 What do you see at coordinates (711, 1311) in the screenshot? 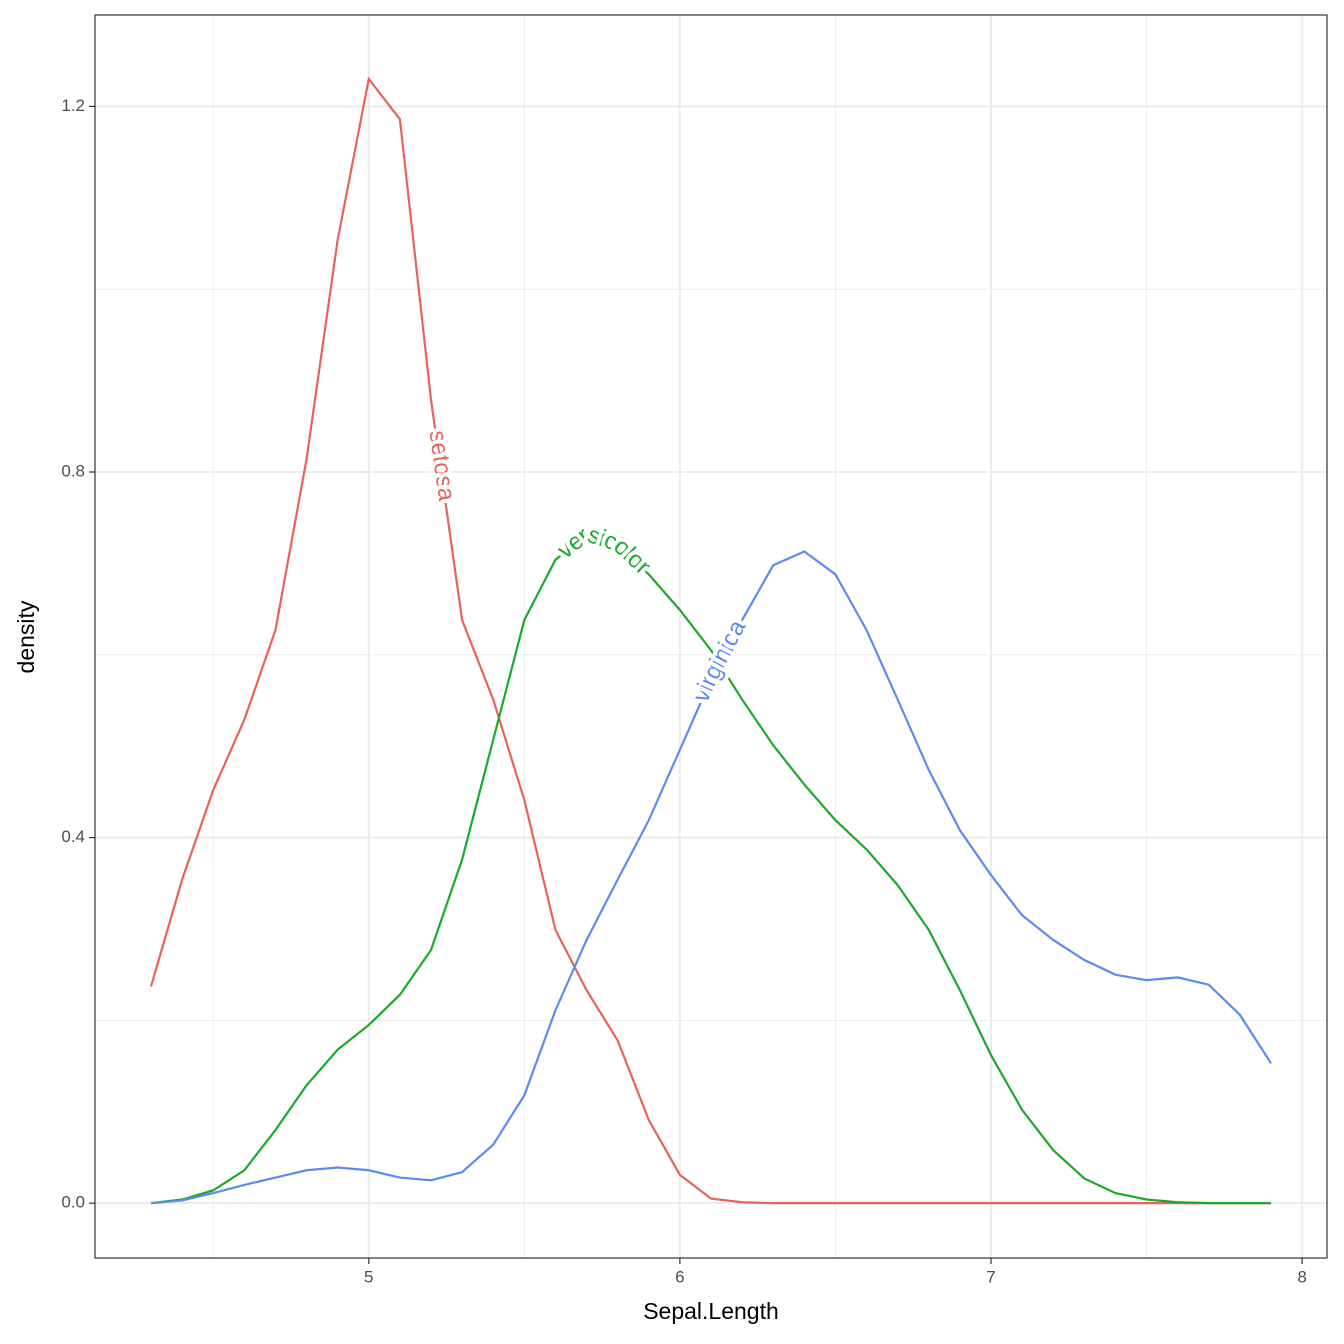
I see `x-axis-title: Sepal.Length` at bounding box center [711, 1311].